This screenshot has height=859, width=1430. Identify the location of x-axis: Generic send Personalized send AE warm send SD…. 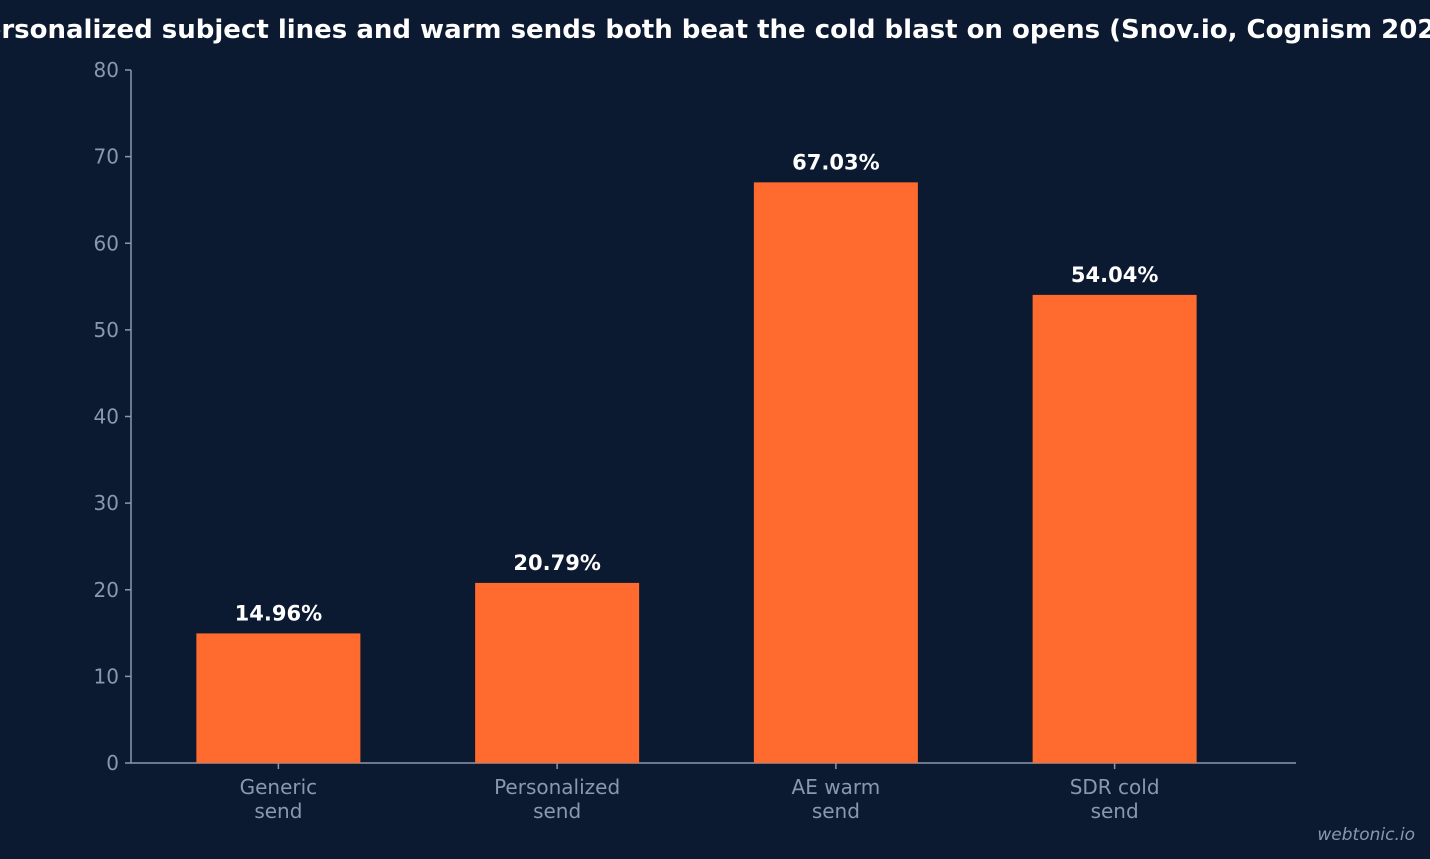
(713, 792).